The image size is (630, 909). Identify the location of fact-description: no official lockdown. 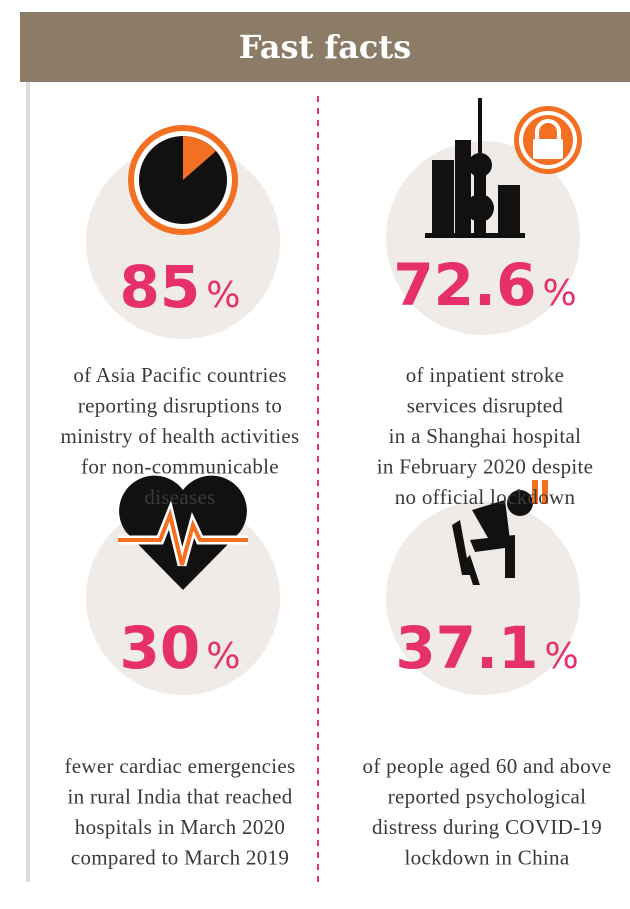
(485, 497).